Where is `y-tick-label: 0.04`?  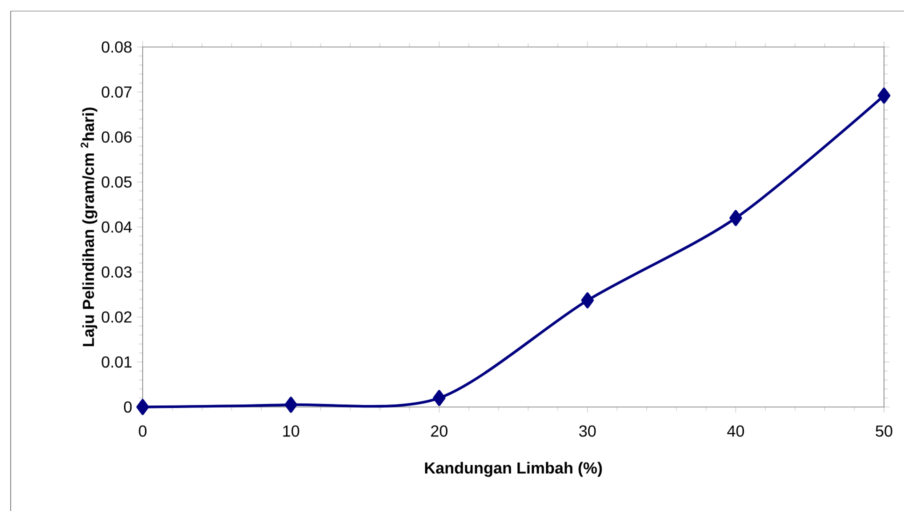 y-tick-label: 0.04 is located at coordinates (117, 227).